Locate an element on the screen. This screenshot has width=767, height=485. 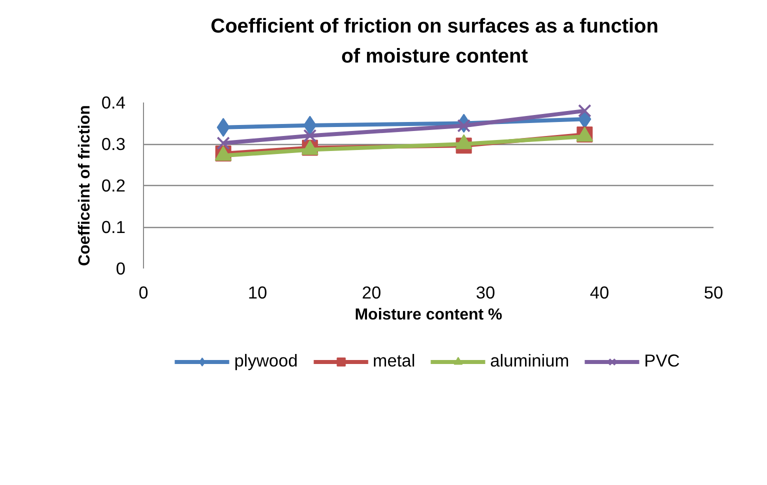
x-tick-label: 20 is located at coordinates (372, 292).